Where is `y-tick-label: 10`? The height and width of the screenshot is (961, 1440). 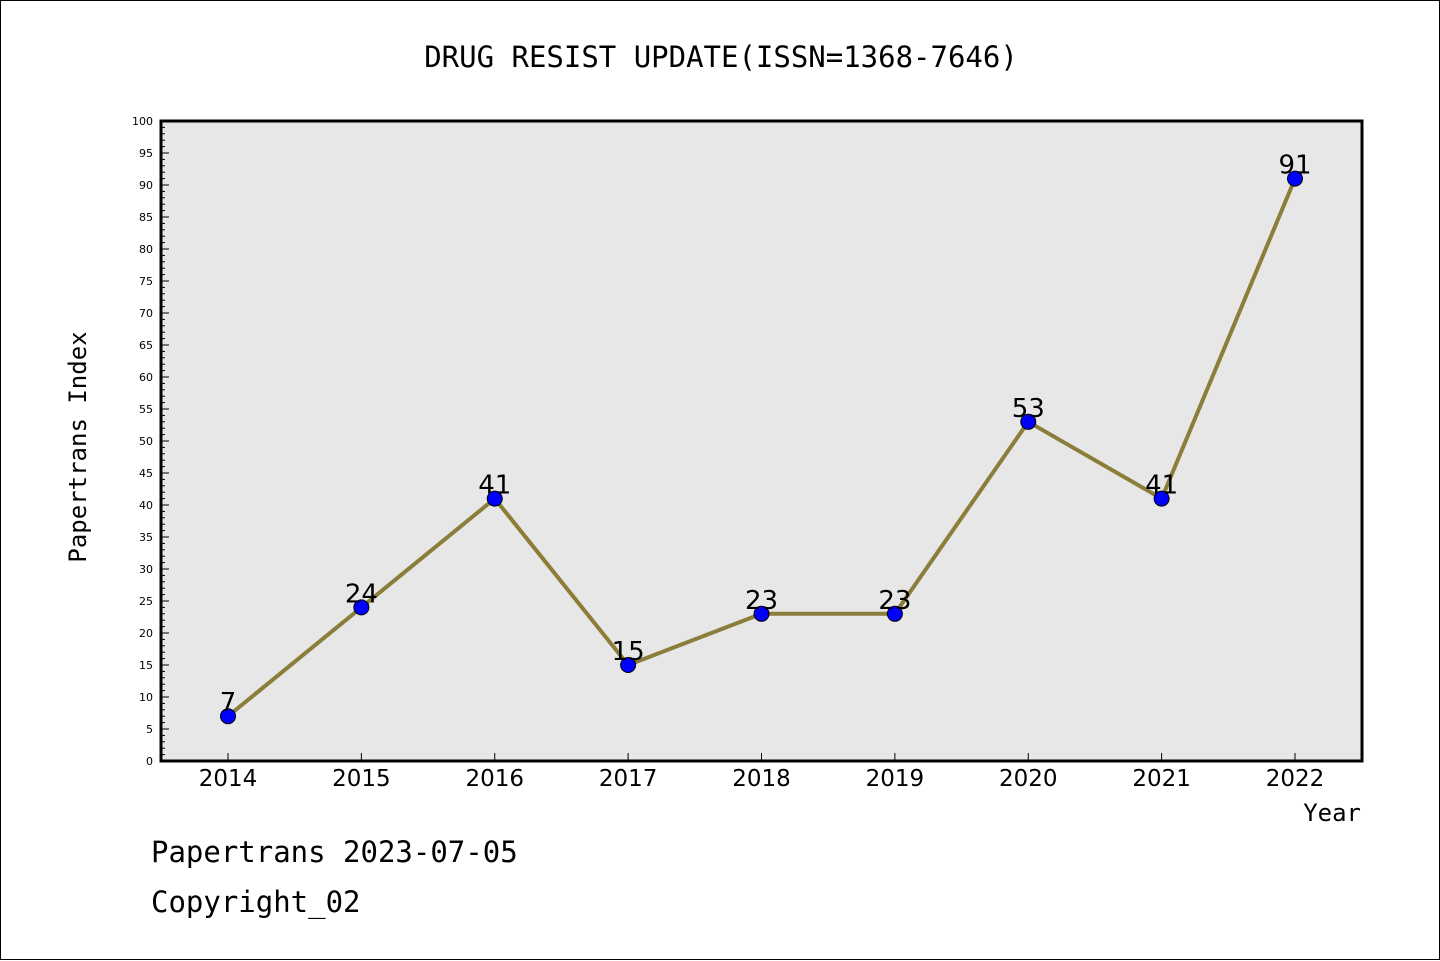
y-tick-label: 10 is located at coordinates (146, 697).